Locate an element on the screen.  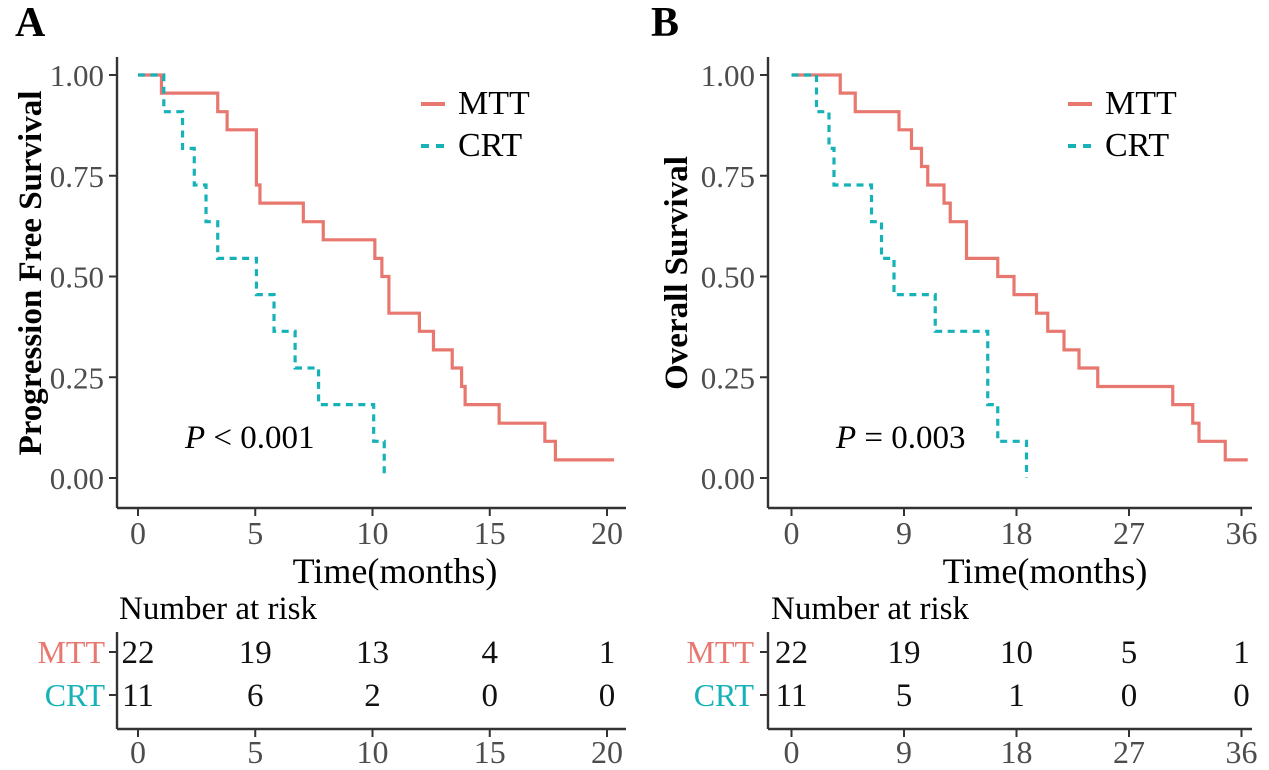
x-tick-label: 20 is located at coordinates (607, 533).